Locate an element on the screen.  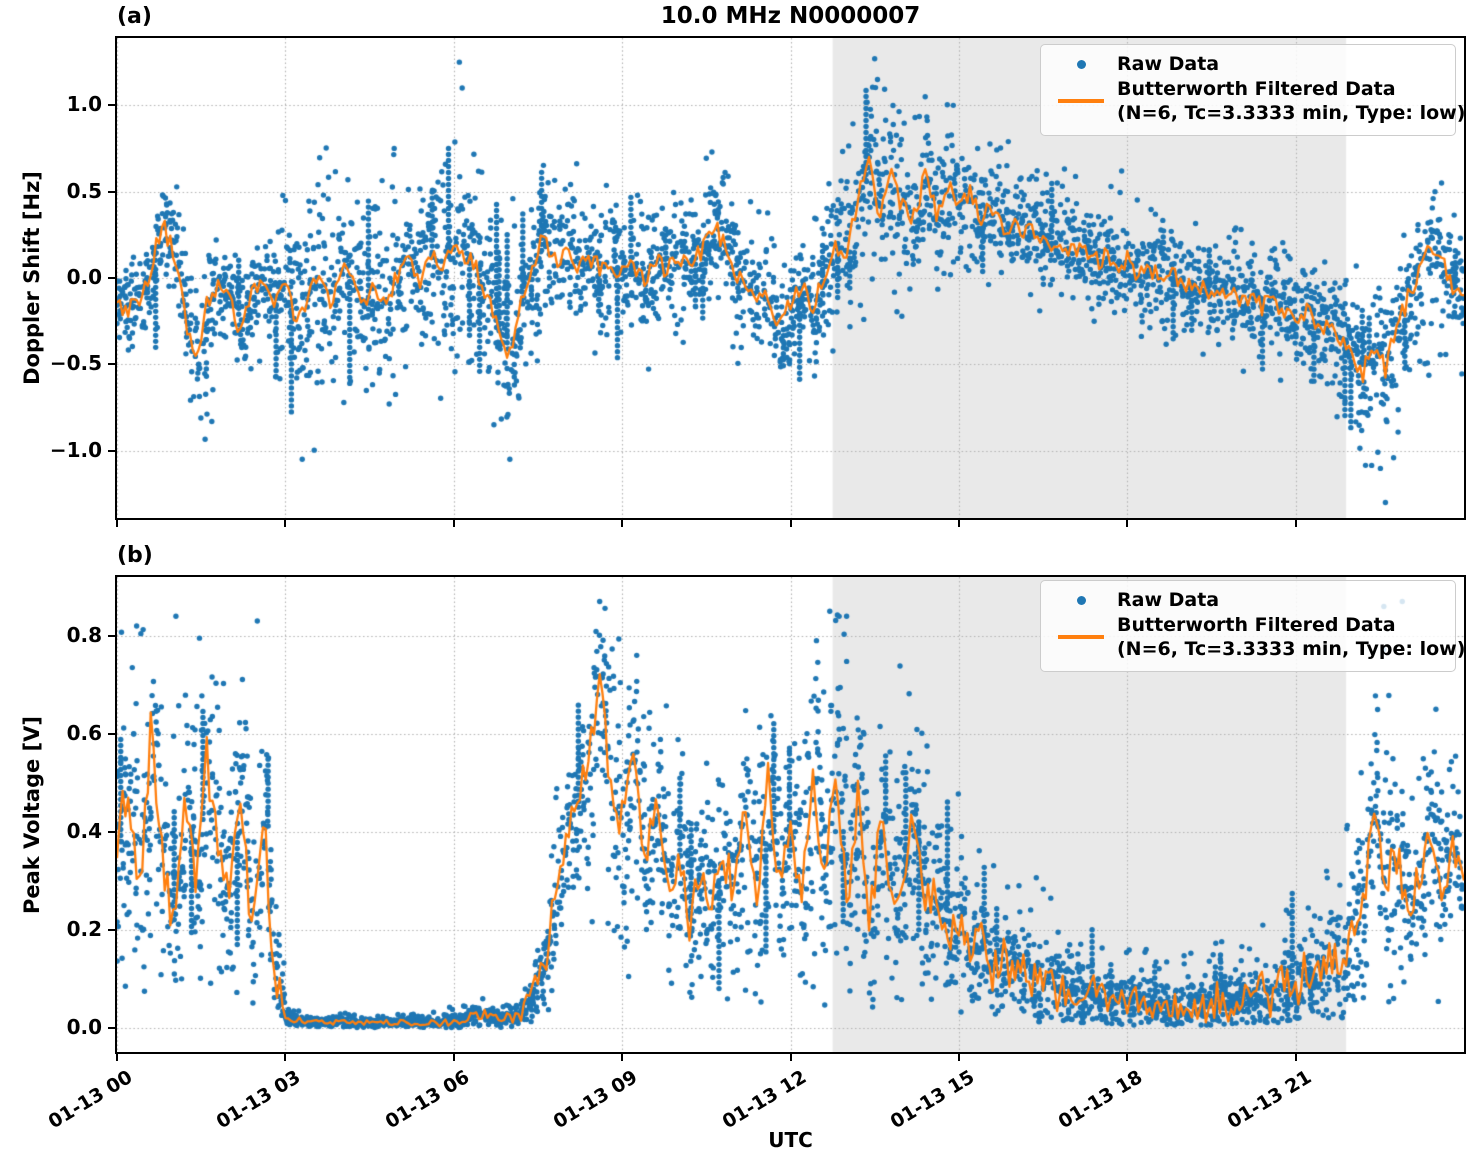
y-tick-label: 0.8 is located at coordinates (84, 634).